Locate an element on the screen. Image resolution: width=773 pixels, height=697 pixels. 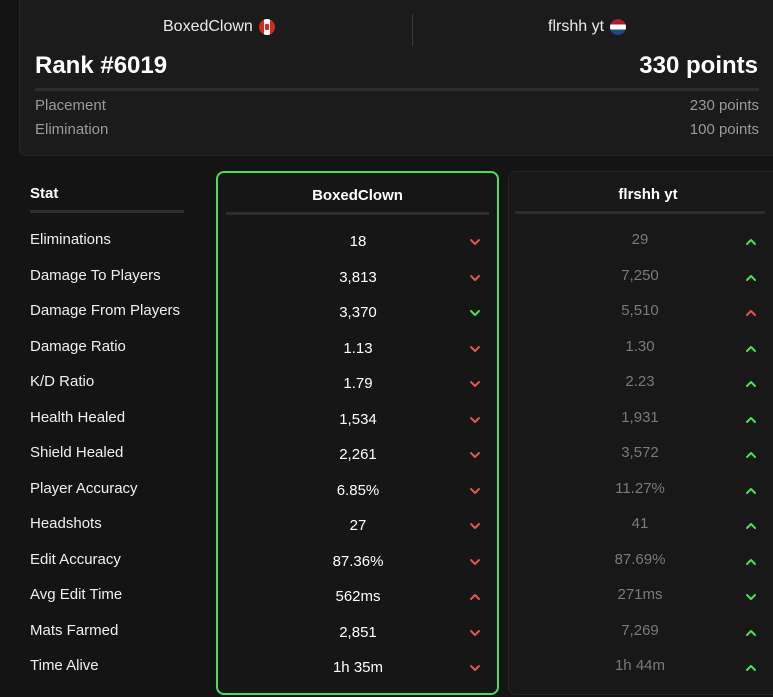
player-2-panel-underline is located at coordinates (640, 212).